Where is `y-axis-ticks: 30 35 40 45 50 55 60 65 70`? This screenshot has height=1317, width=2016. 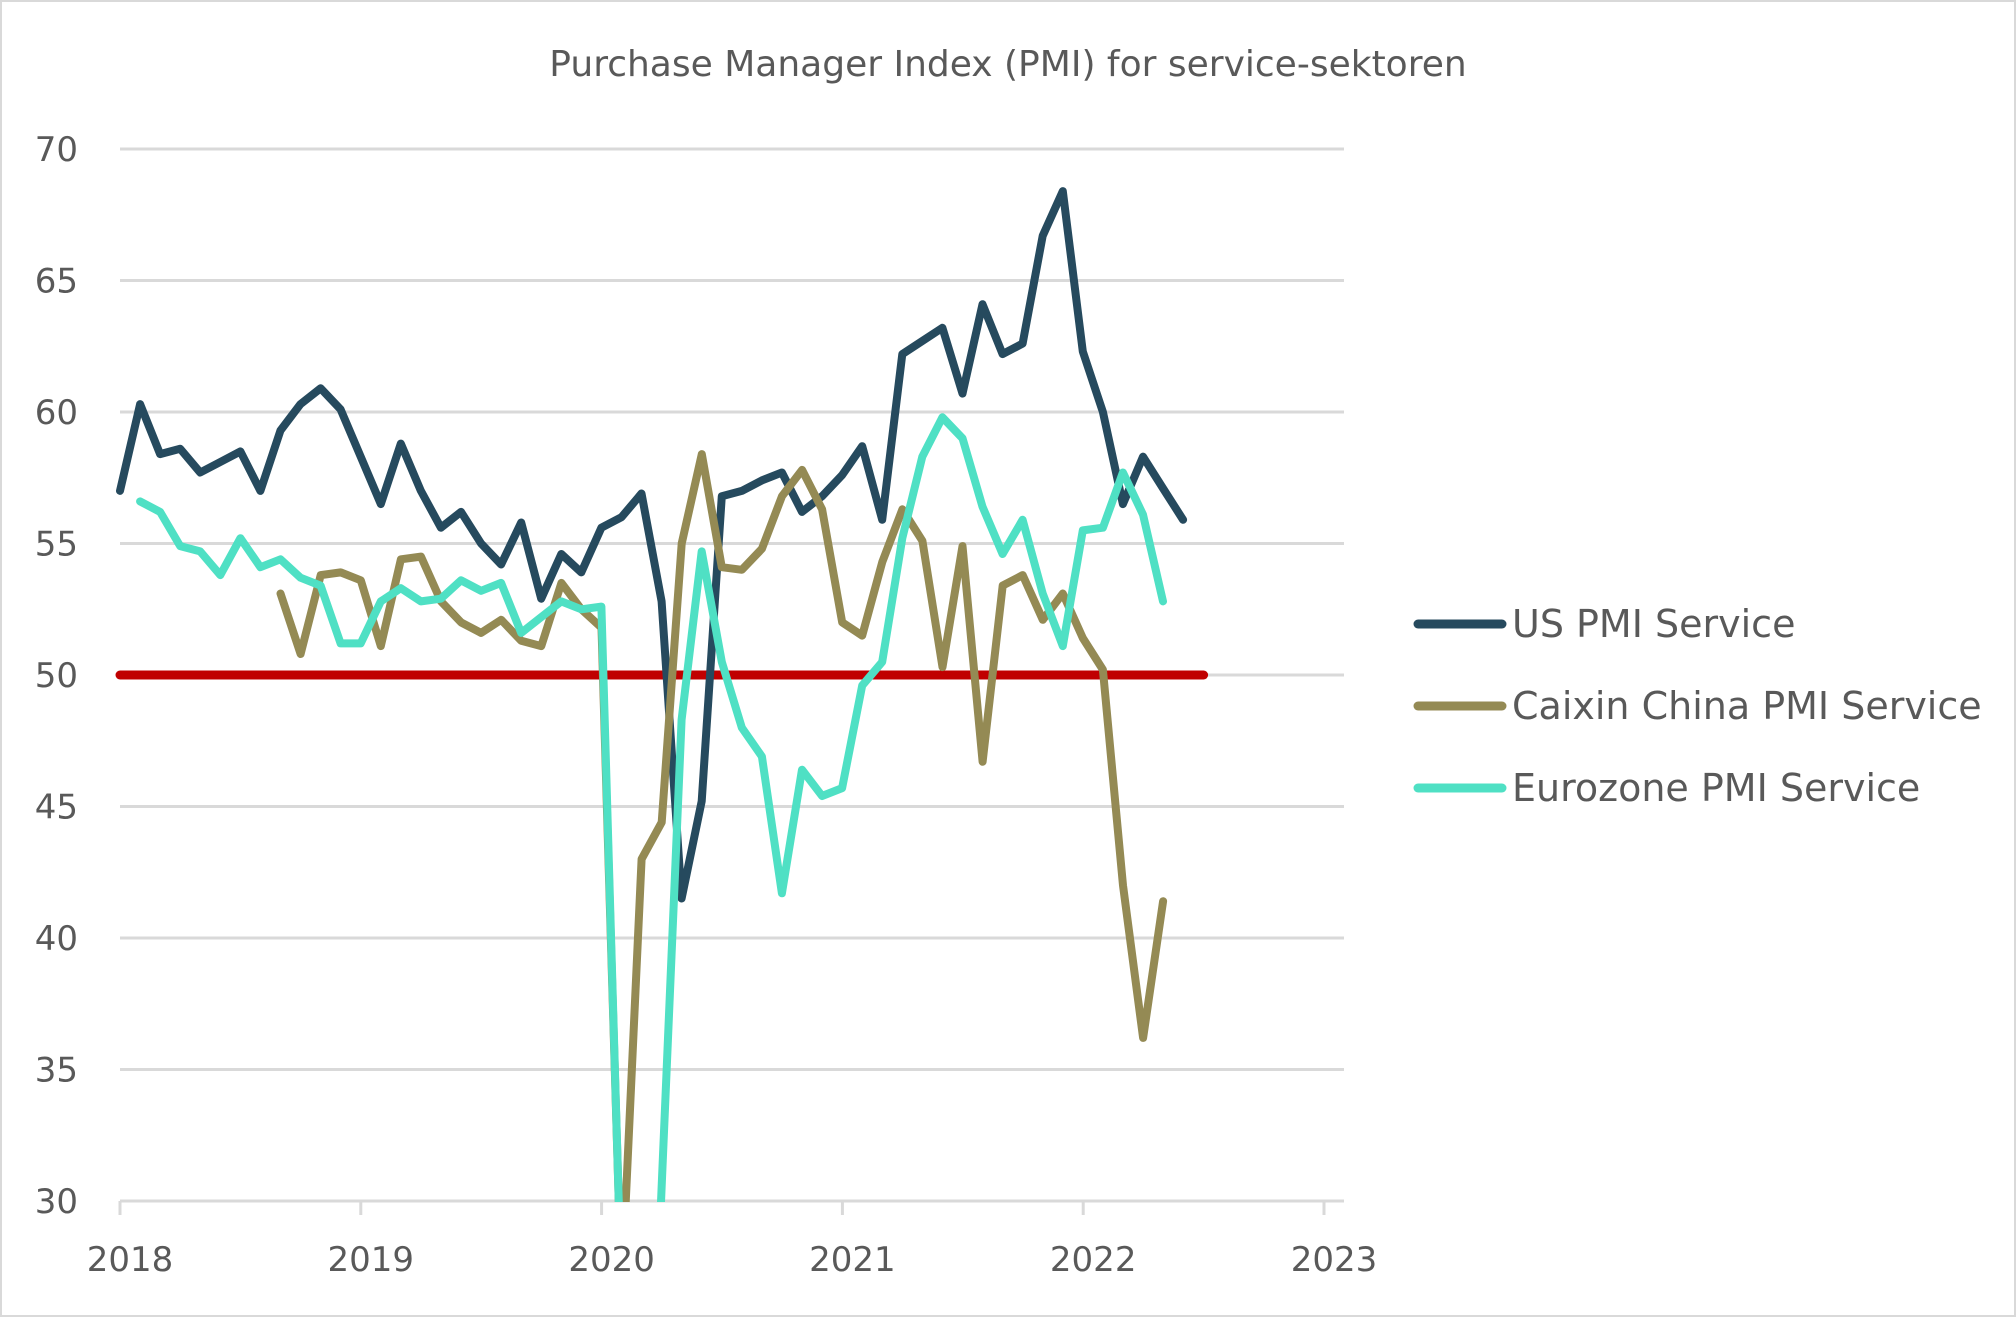 y-axis-ticks: 30 35 40 45 50 55 60 65 70 is located at coordinates (56, 676).